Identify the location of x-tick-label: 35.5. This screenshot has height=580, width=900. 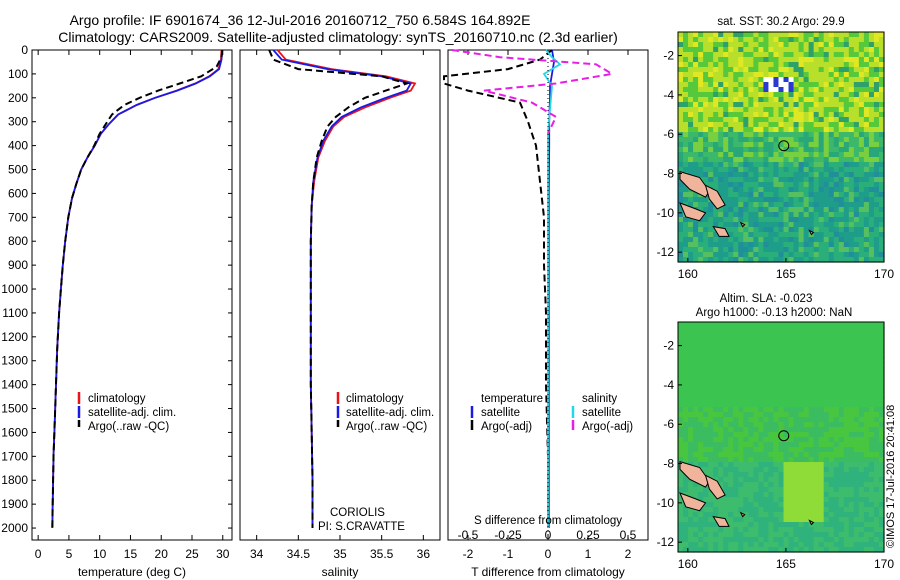
(382, 554).